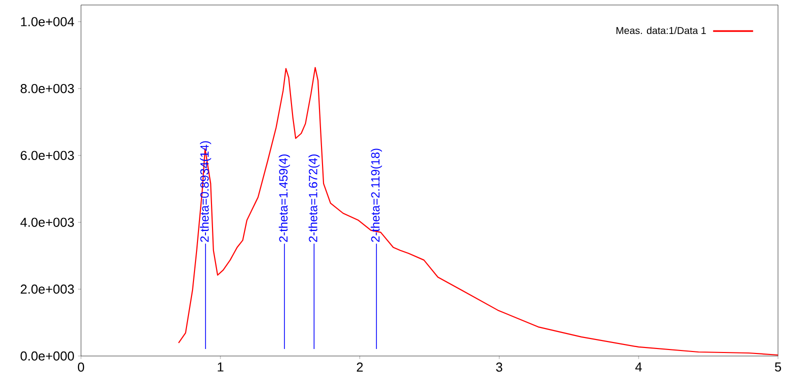 This screenshot has width=788, height=385. Describe the element at coordinates (47, 289) in the screenshot. I see `y-tick-label: 2.0e+003` at that location.